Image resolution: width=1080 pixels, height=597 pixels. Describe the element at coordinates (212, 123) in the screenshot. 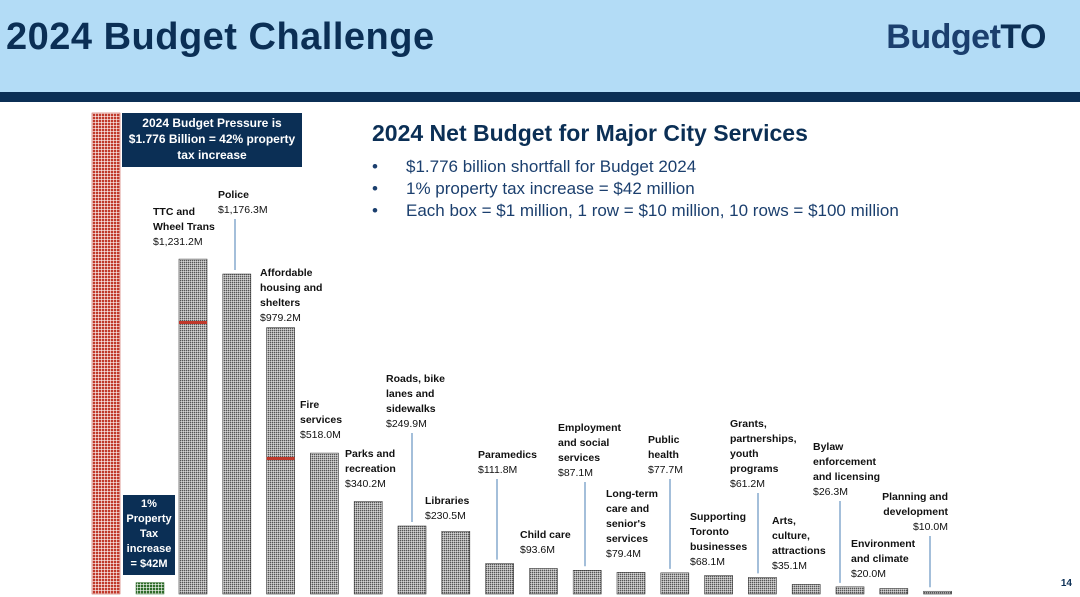

I see `callout-line: 2024 Budget Pressure is` at that location.